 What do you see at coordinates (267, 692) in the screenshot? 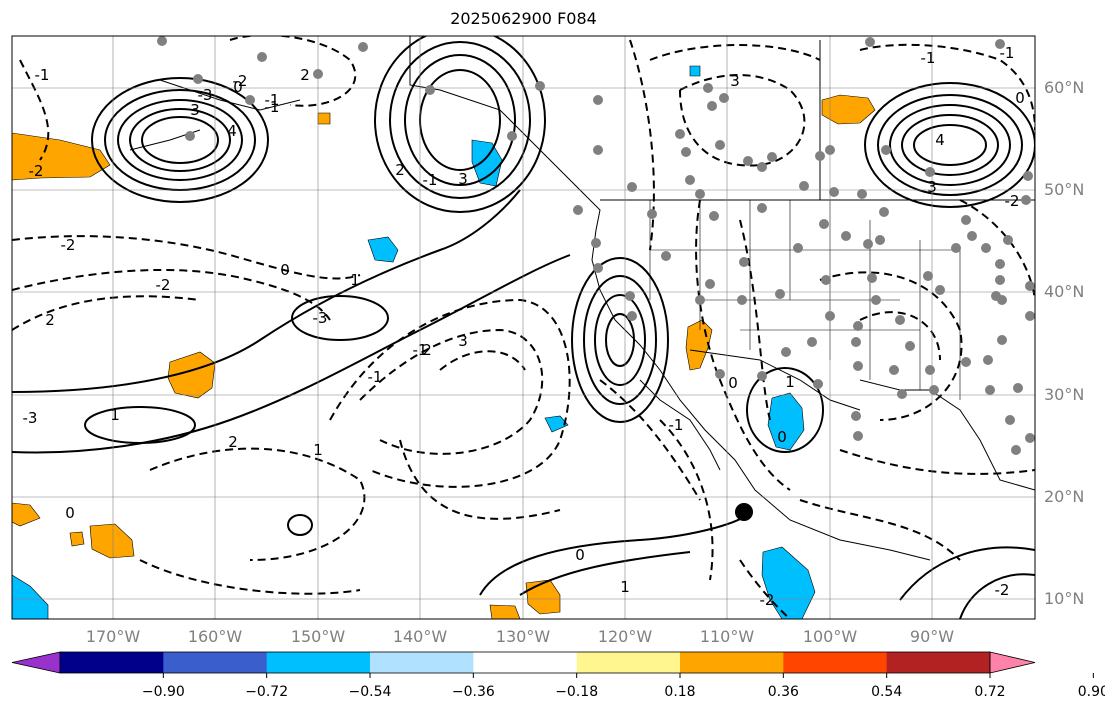
I see `colorbar-tick-label: −0.72` at bounding box center [267, 692].